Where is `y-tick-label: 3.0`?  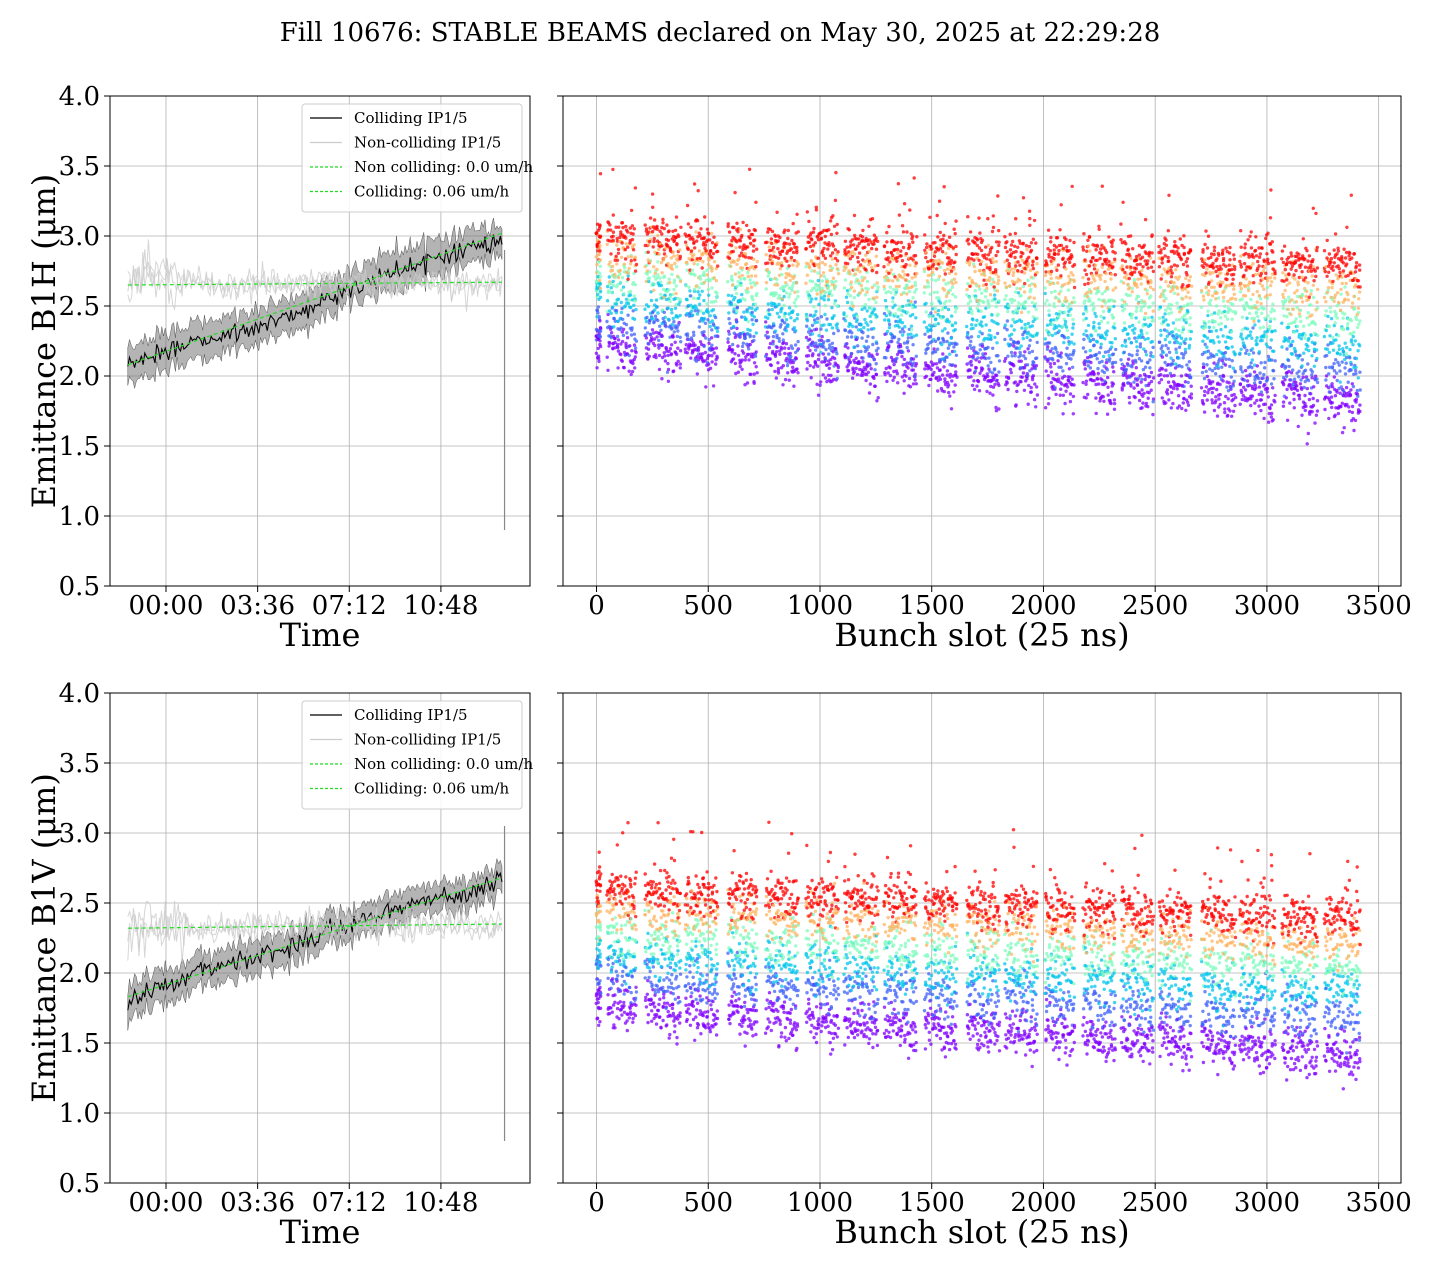 y-tick-label: 3.0 is located at coordinates (79, 237).